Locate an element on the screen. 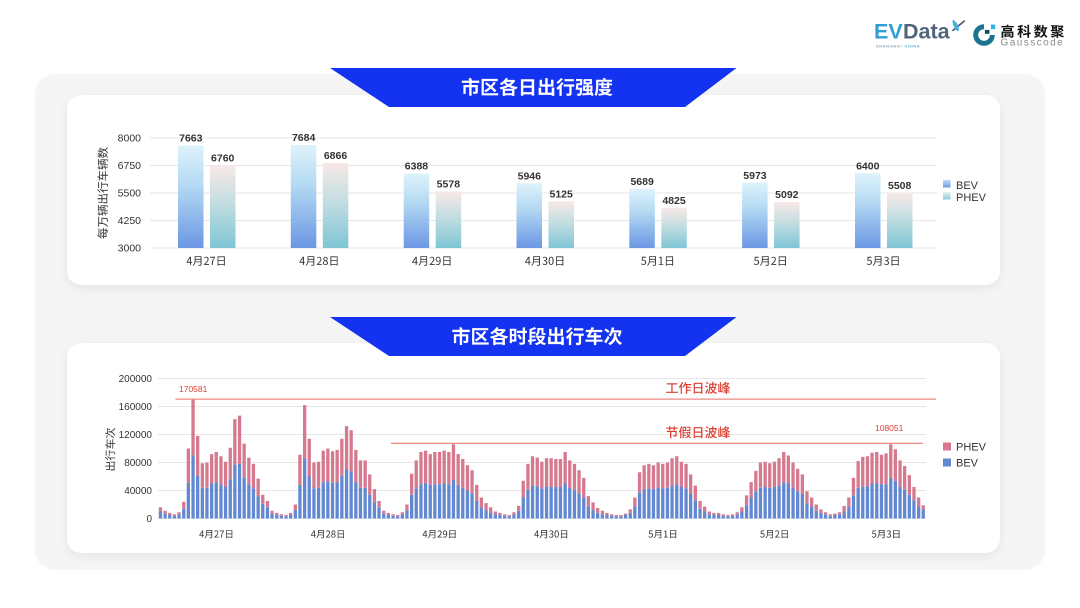 This screenshot has height=608, width=1080. svg-text: 5500 is located at coordinates (130, 194).